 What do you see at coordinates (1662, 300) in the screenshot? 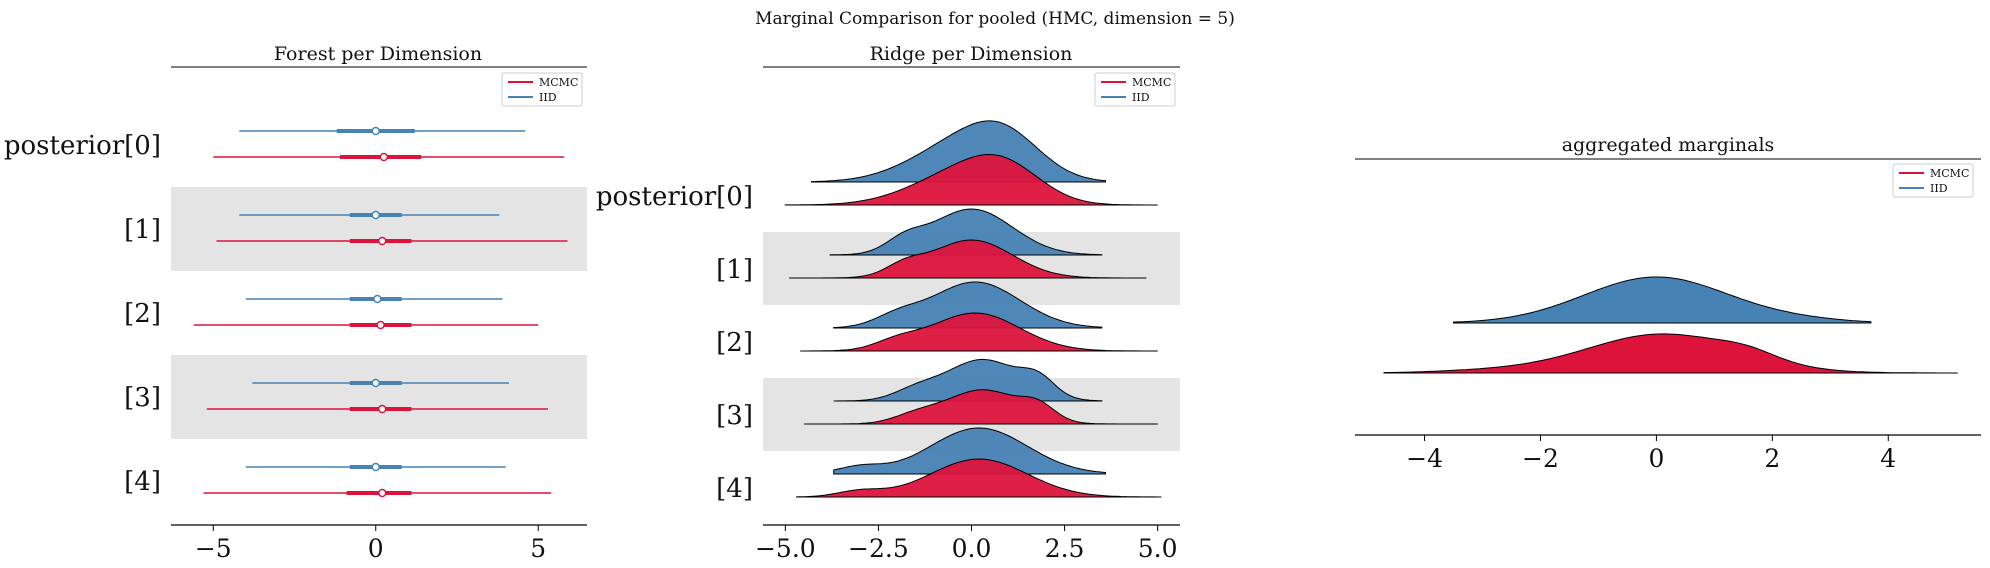
I see `aggregated-iid-ridge` at bounding box center [1662, 300].